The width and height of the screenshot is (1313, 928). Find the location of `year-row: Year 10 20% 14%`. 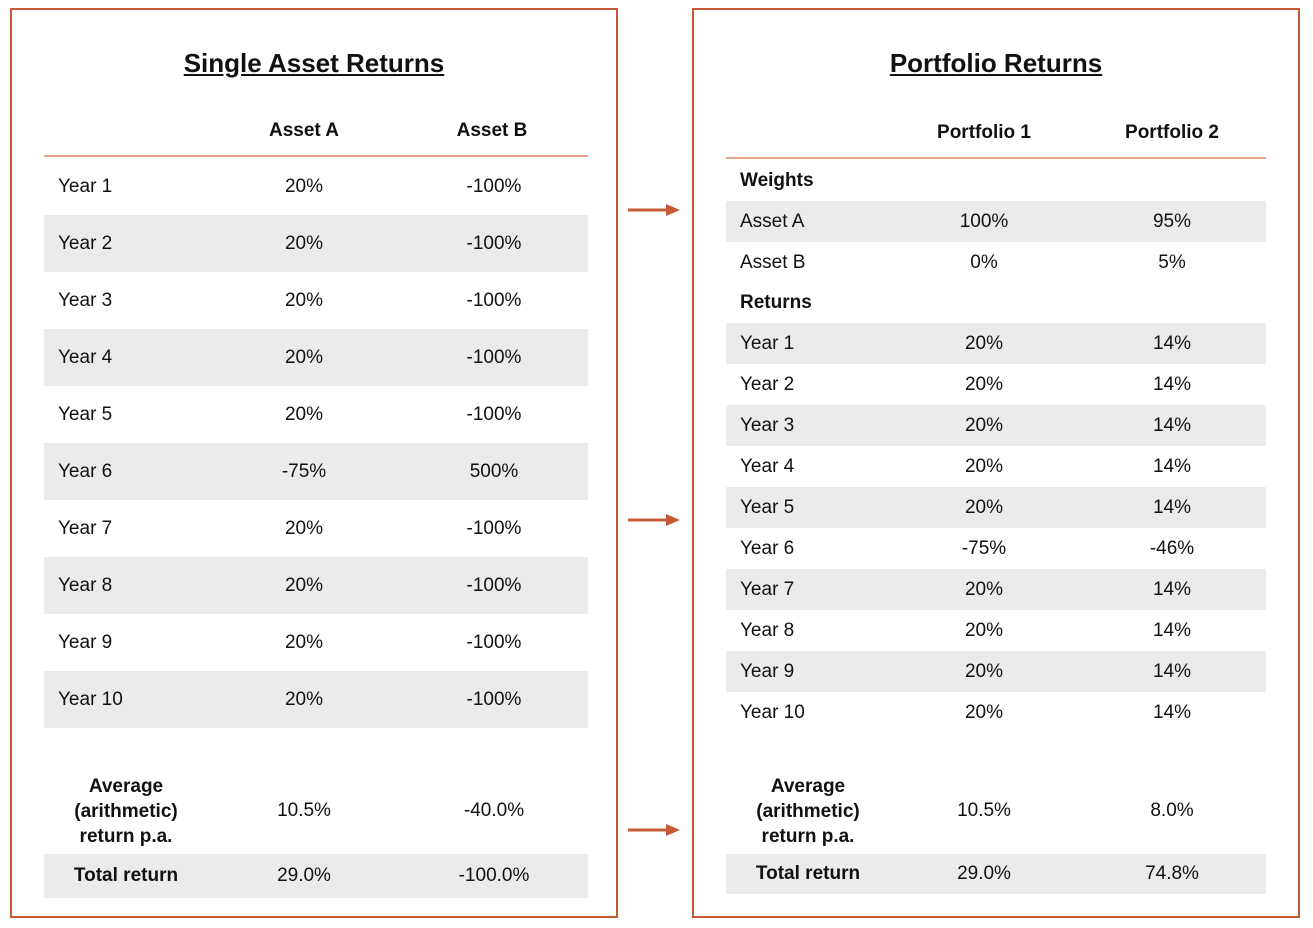

year-row: Year 10 20% 14% is located at coordinates (996, 712).